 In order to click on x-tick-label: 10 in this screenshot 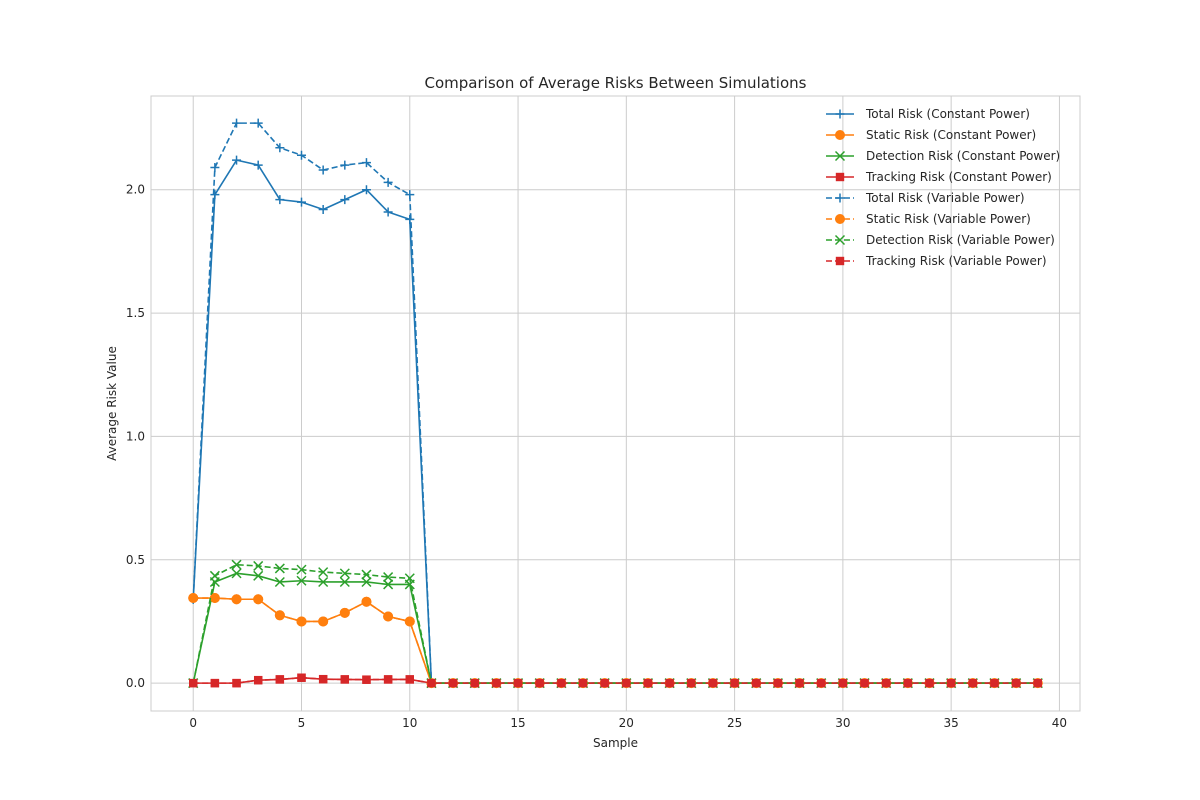, I will do `click(409, 723)`.